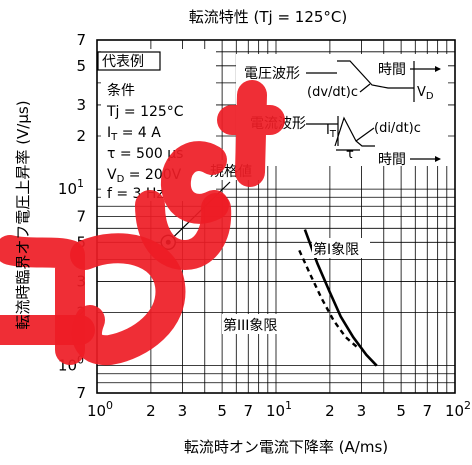 The image size is (472, 465). Describe the element at coordinates (332, 92) in the screenshot. I see `dvdt-label: (dv/dt)c` at that location.